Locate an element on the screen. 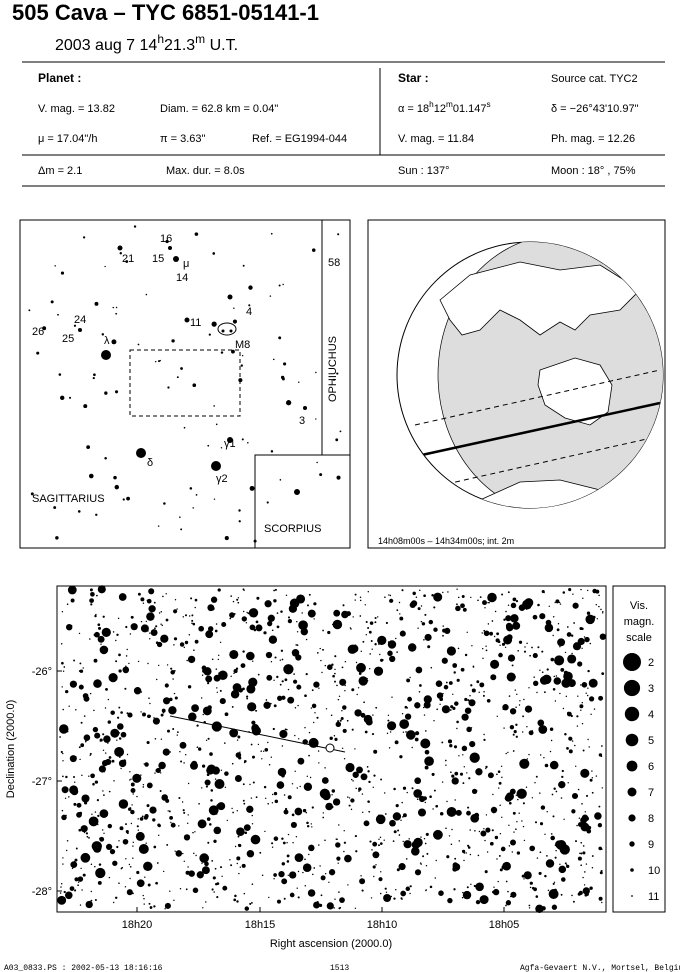 This screenshot has height=972, width=680. text-part: m is located at coordinates (200, 39).